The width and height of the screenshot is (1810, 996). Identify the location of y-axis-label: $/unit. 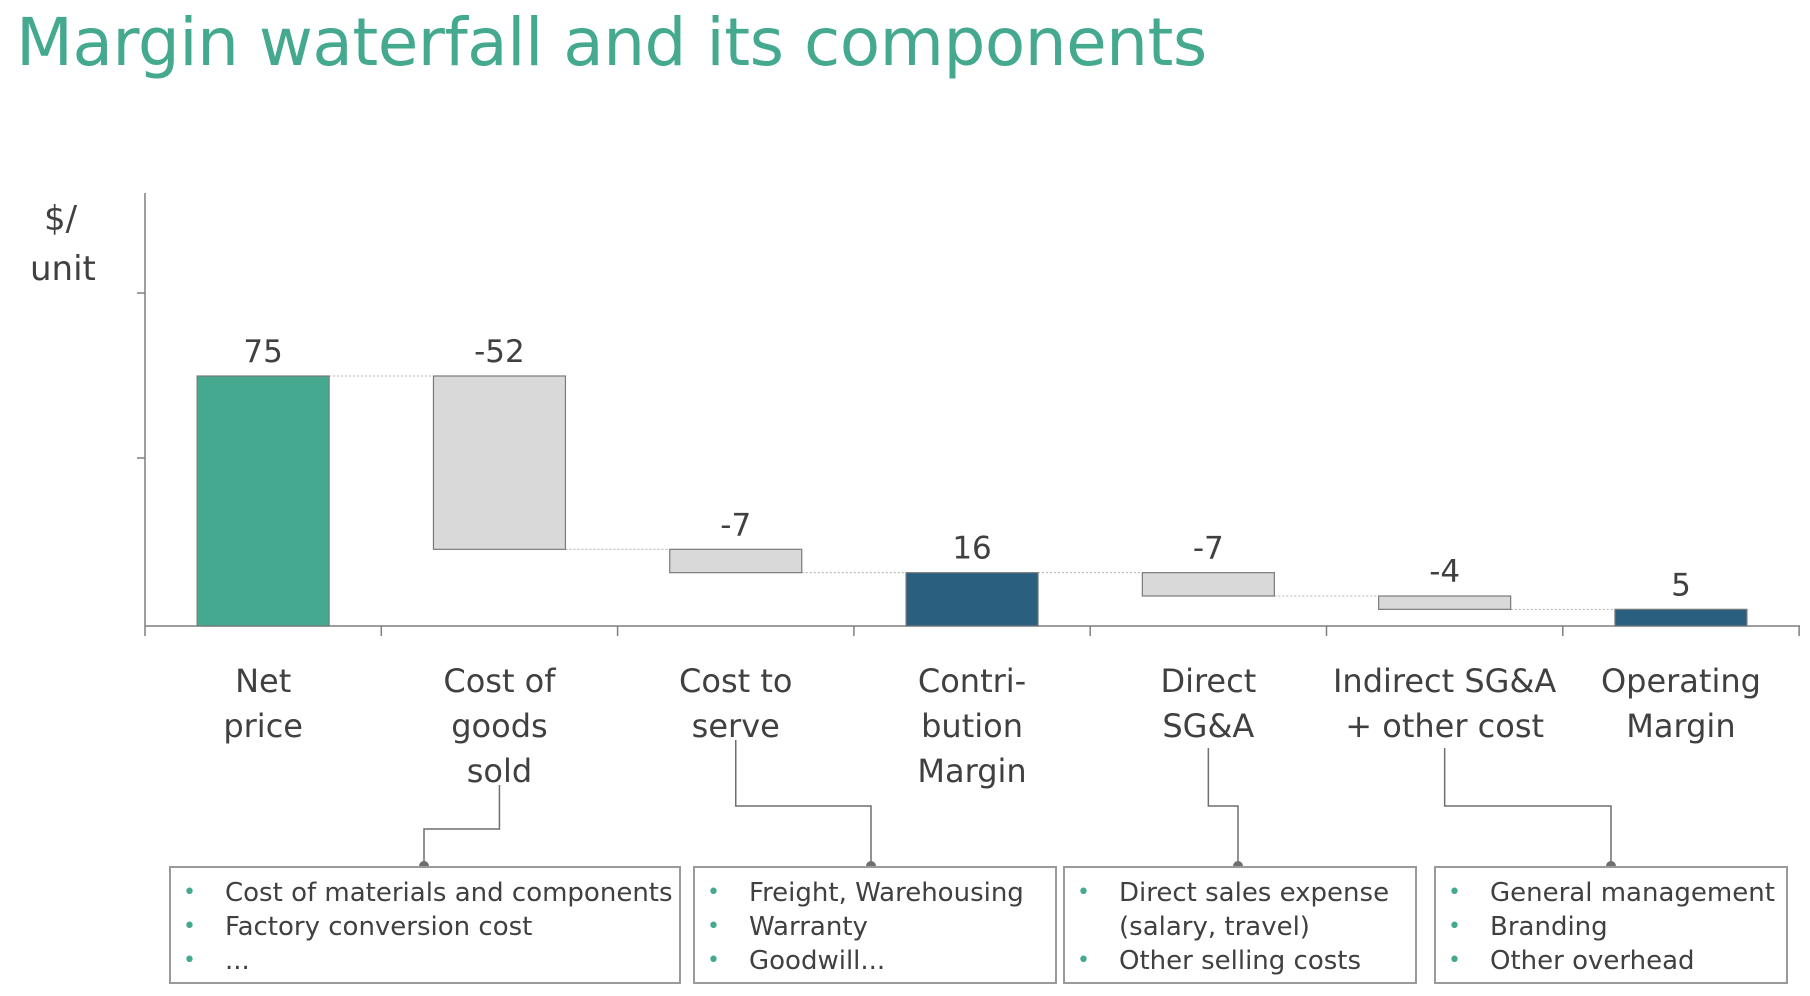
(63, 244).